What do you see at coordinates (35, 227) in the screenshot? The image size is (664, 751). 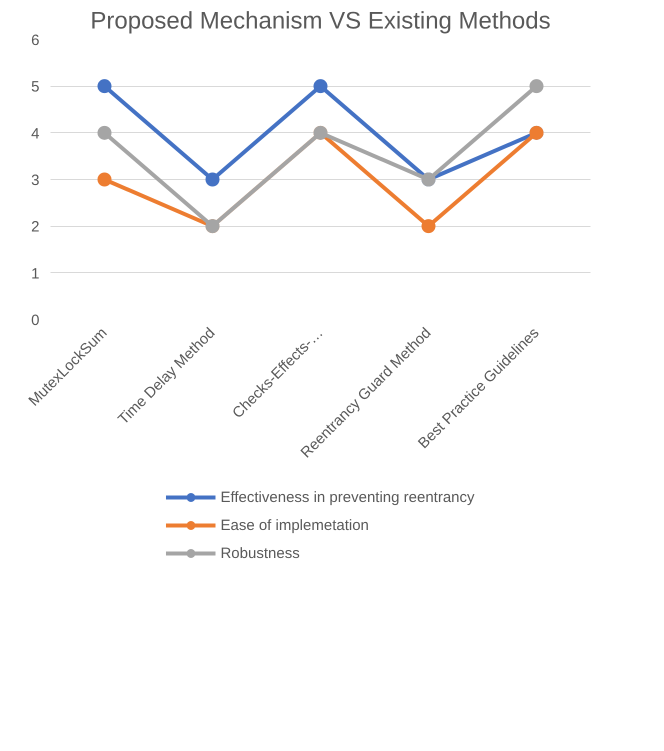 I see `y-tick-label: 2` at bounding box center [35, 227].